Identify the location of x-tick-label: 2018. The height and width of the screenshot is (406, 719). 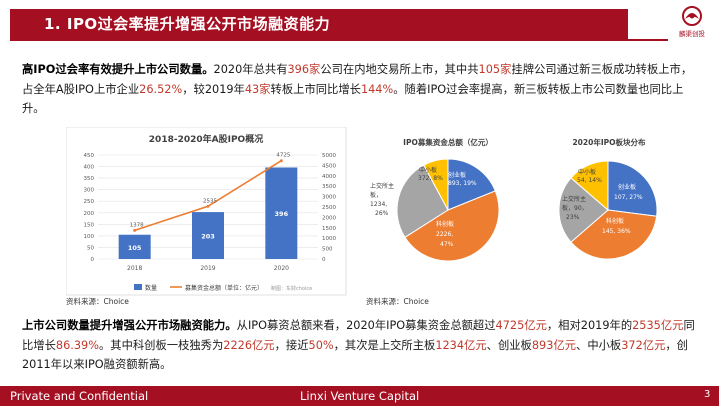
(134, 268).